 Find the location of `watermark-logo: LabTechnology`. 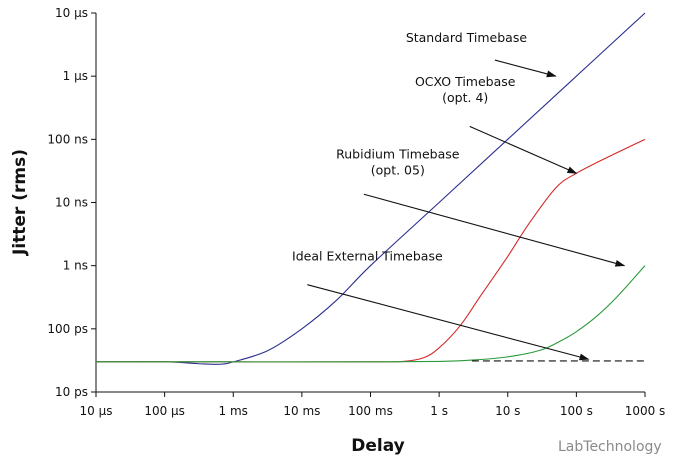

watermark-logo: LabTechnology is located at coordinates (610, 447).